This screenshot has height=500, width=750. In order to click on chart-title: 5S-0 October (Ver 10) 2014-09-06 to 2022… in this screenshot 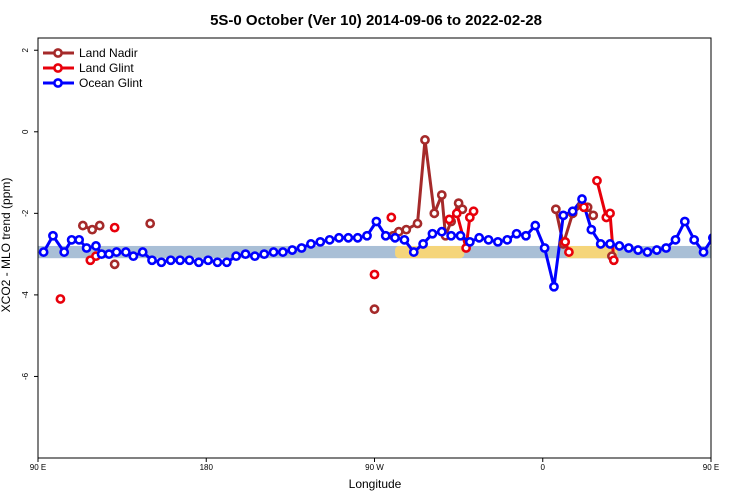, I will do `click(376, 20)`.